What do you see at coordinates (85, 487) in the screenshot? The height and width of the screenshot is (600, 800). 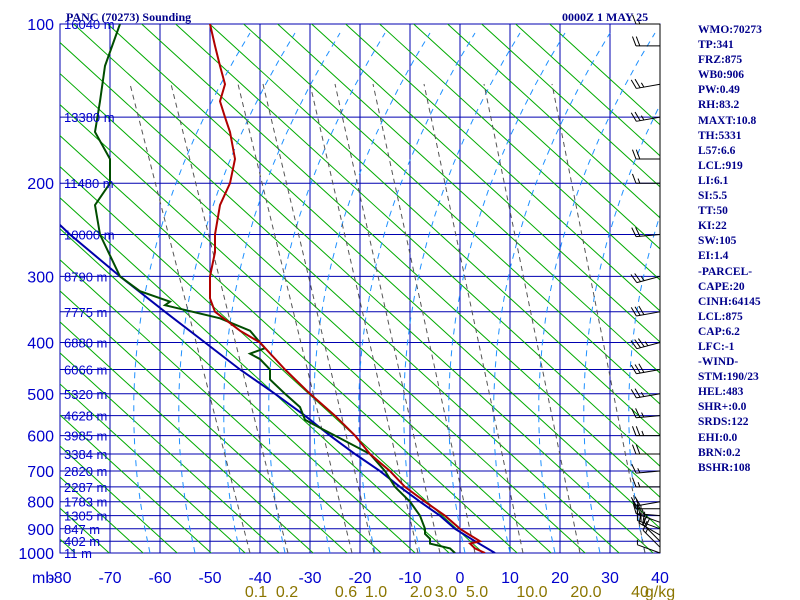 I see `height-label: 2287 m` at bounding box center [85, 487].